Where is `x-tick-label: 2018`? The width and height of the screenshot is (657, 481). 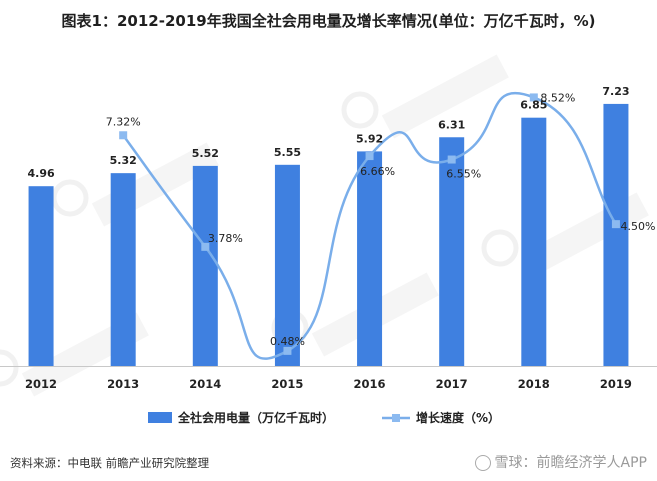
x-tick-label: 2018 is located at coordinates (534, 384).